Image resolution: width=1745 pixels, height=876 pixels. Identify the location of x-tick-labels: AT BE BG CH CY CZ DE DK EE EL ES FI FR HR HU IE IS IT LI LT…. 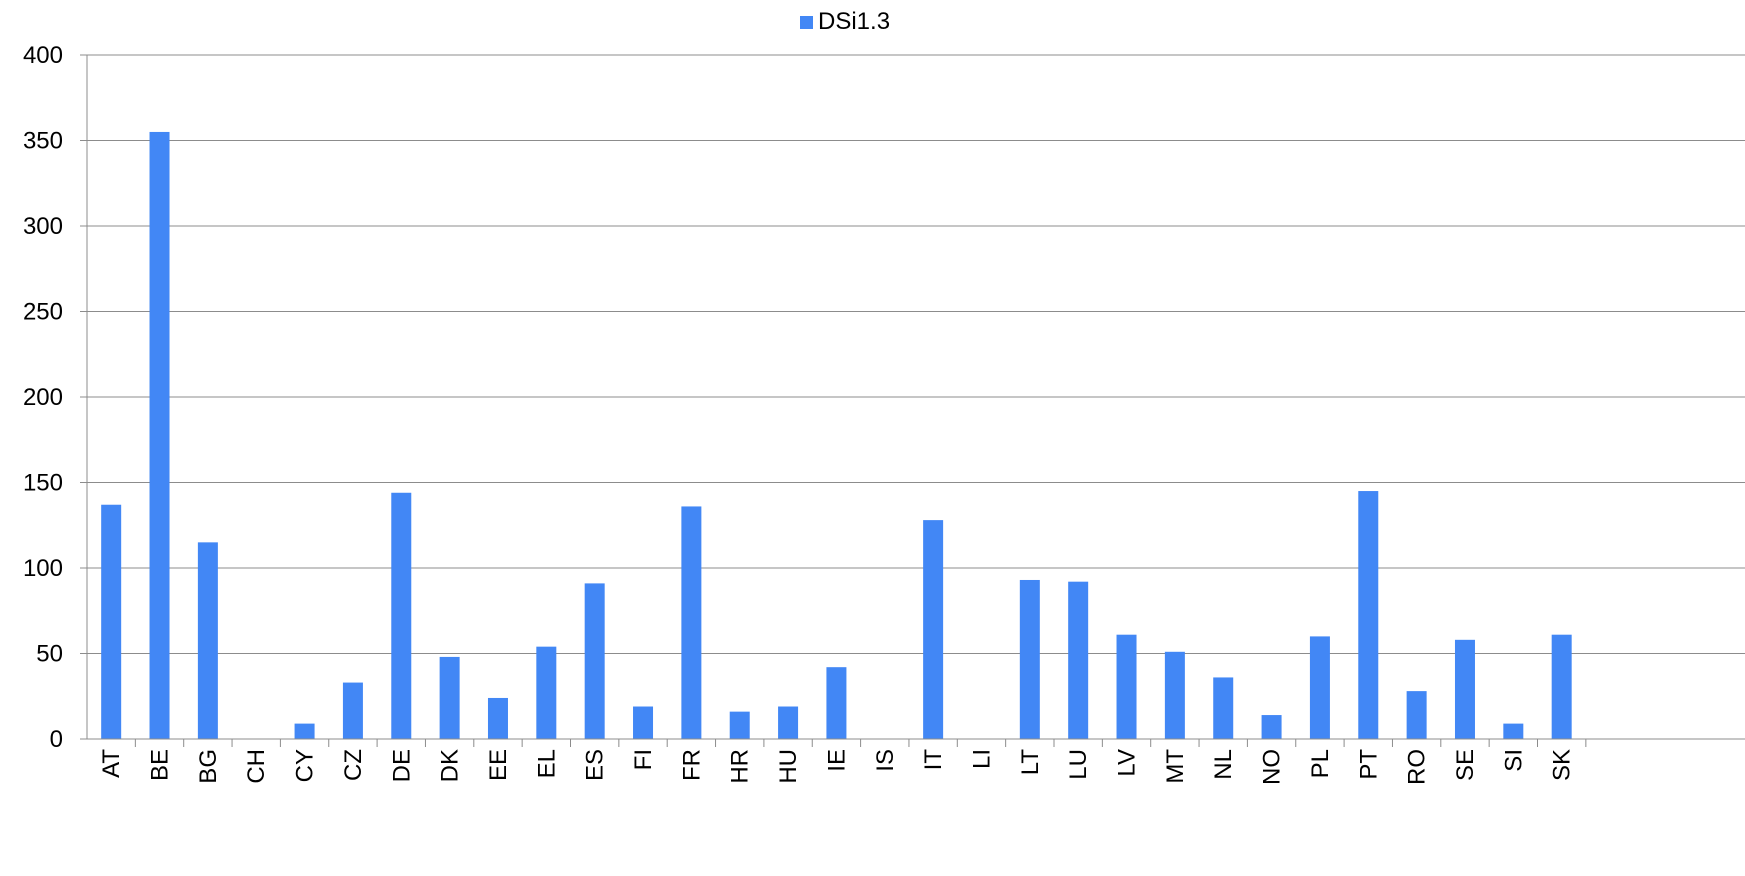
(837, 767).